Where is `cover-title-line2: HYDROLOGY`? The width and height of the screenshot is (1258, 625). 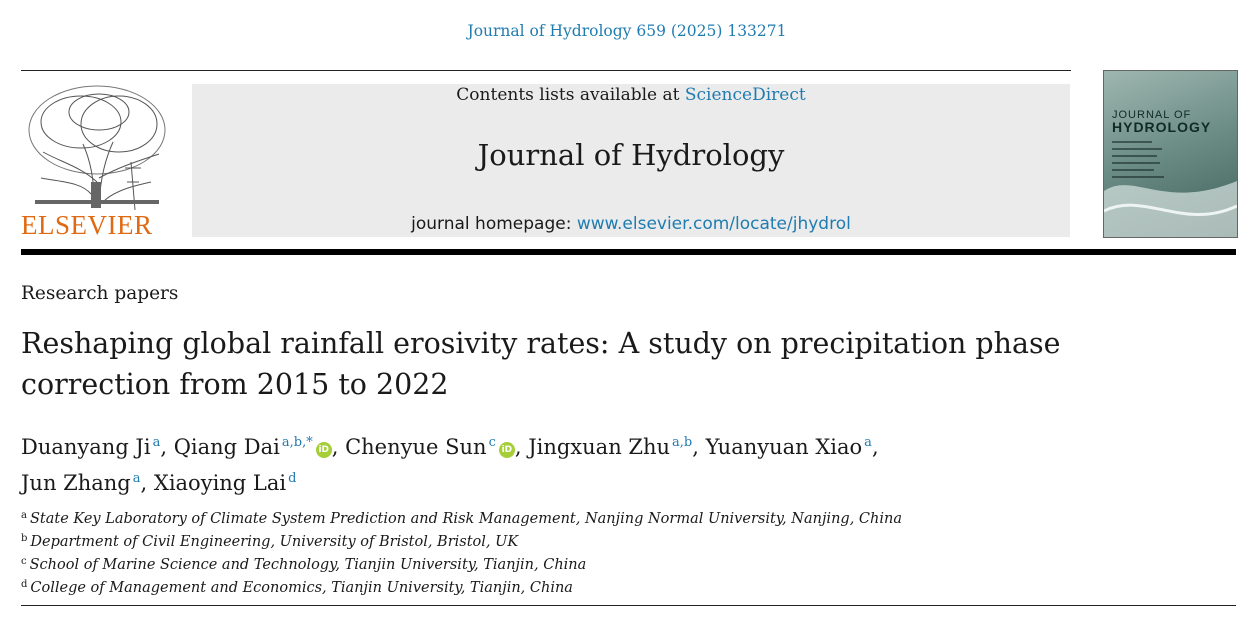
cover-title-line2: HYDROLOGY is located at coordinates (1162, 127).